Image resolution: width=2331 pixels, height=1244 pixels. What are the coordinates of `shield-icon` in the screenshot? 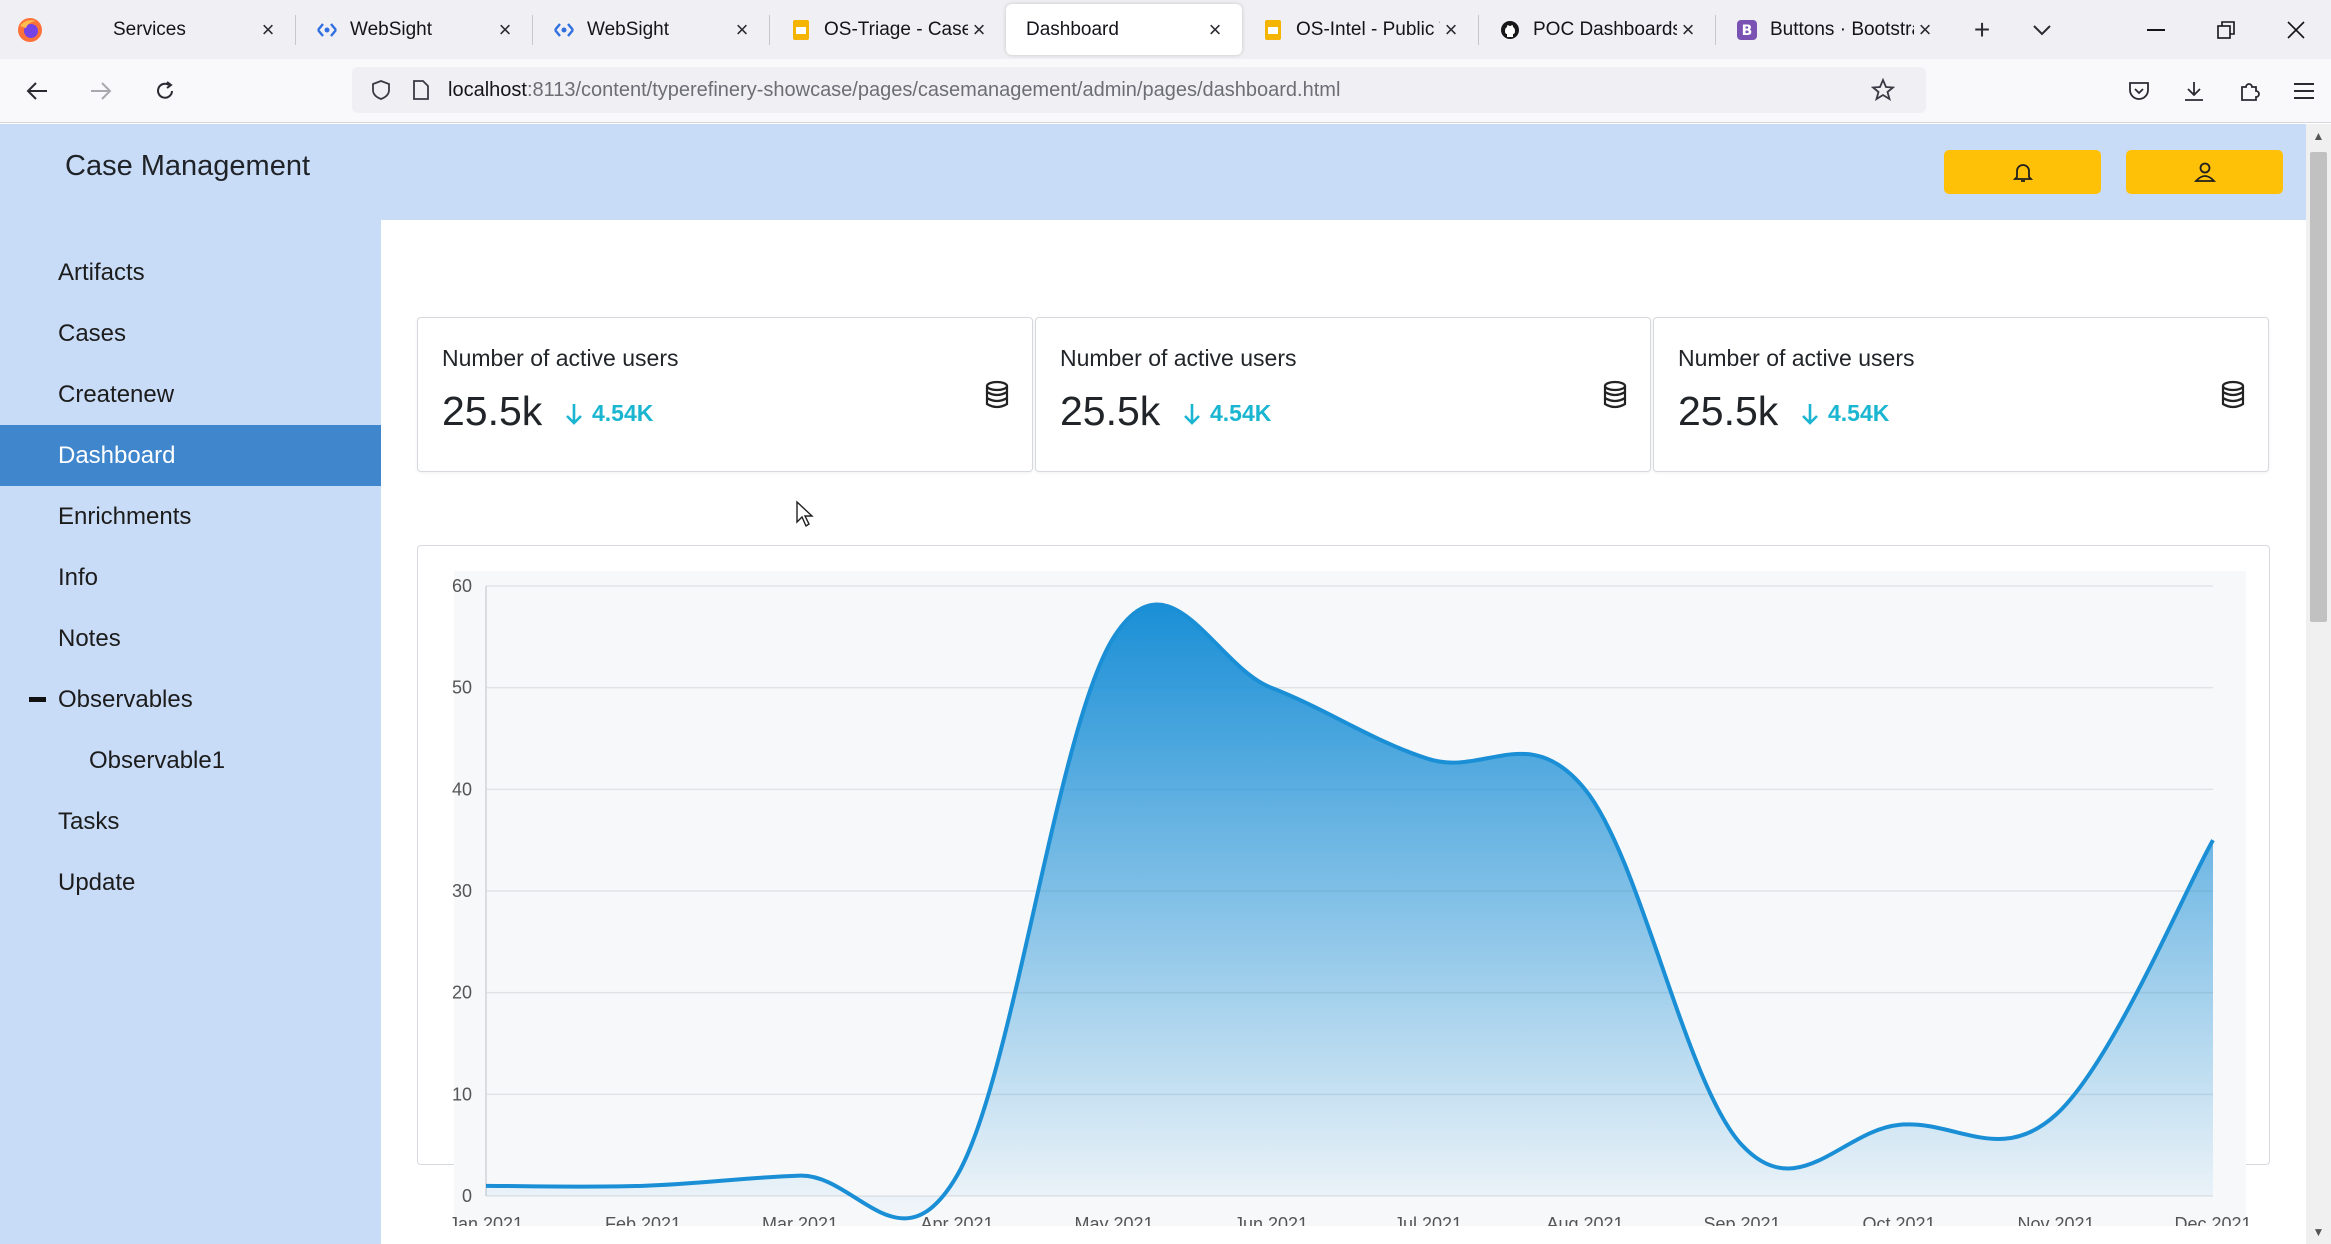 It's located at (381, 90).